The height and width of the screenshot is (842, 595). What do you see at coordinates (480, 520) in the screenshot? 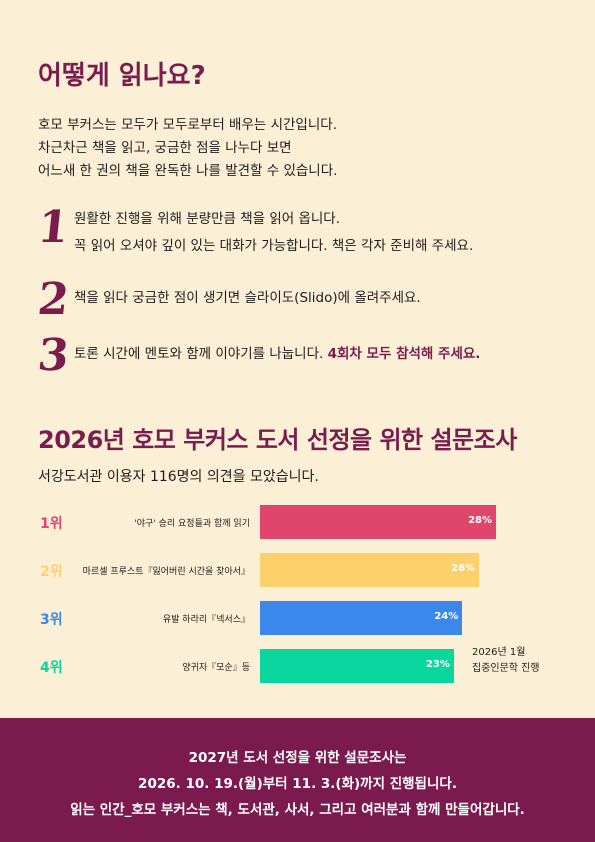
I see `bar-value-label: 28%` at bounding box center [480, 520].